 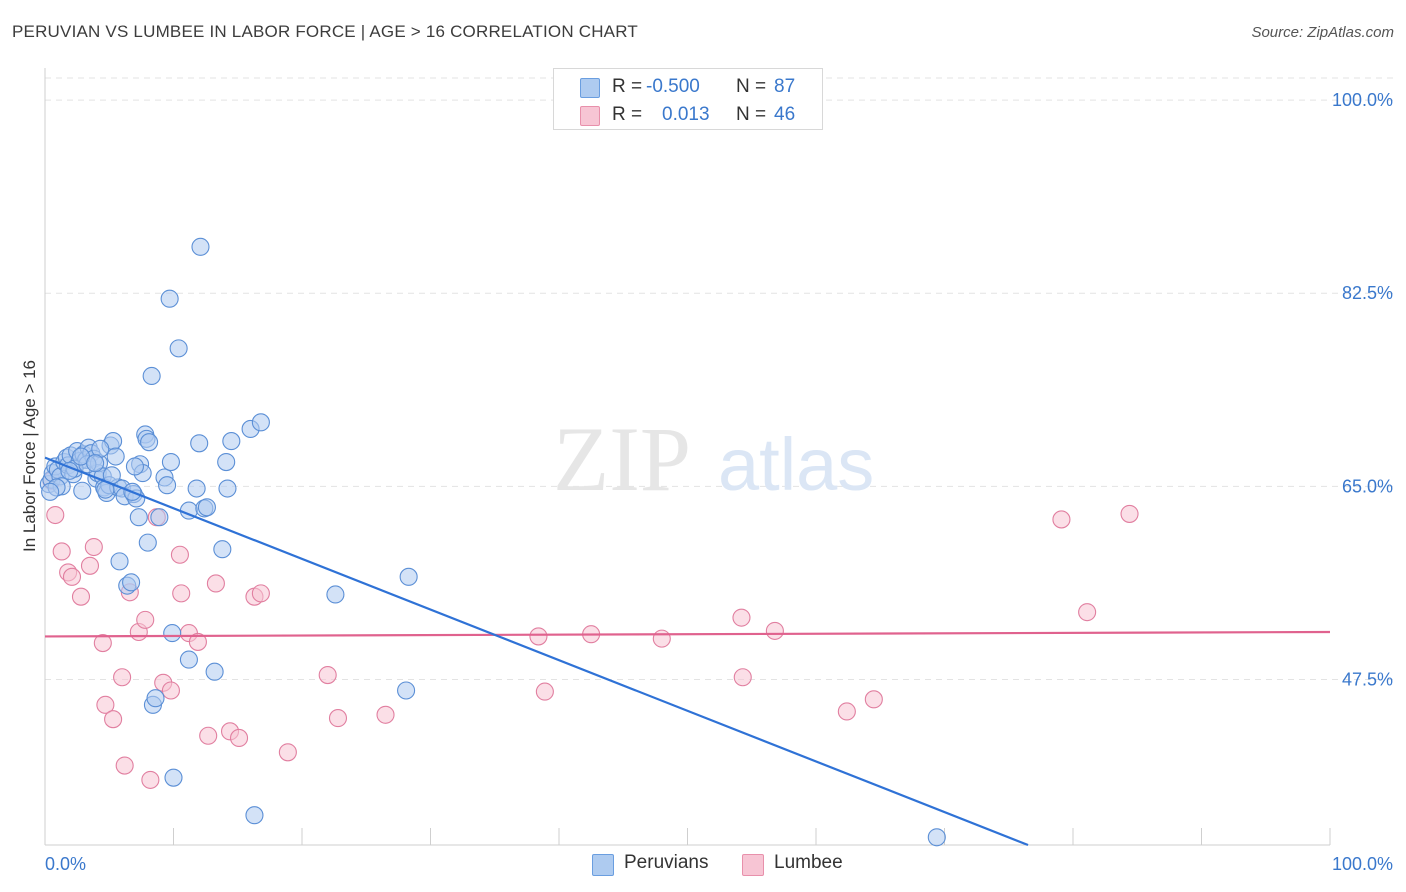 I want to click on stats-legend: R = -0.500 N = 87 R = 0.013 N = 46, so click(x=688, y=99).